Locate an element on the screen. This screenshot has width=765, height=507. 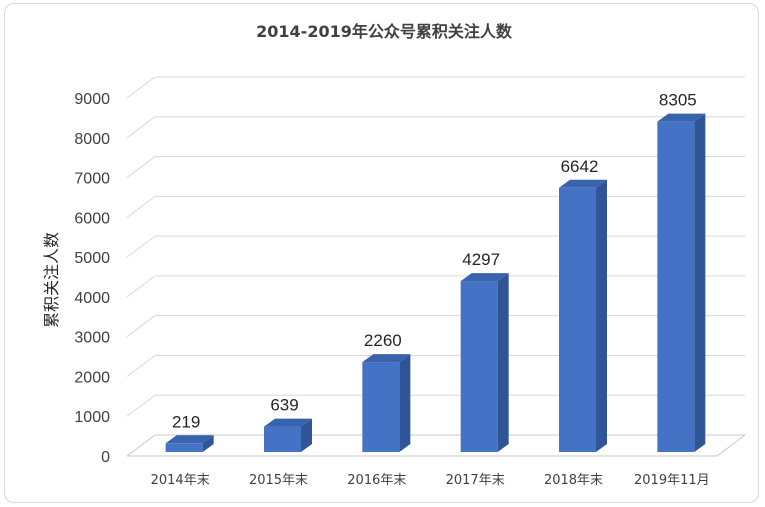
y-tick-label: 6000 is located at coordinates (92, 218).